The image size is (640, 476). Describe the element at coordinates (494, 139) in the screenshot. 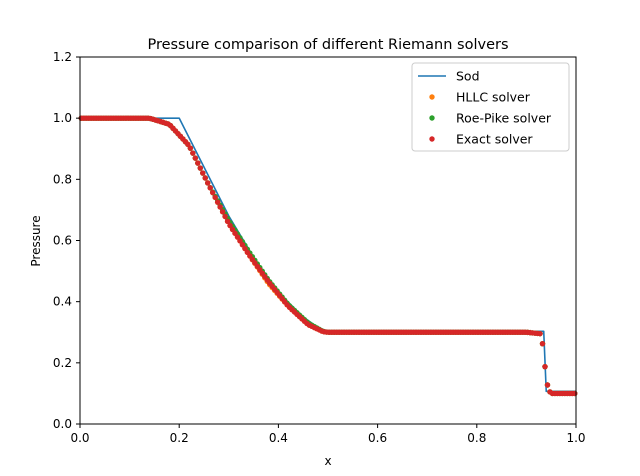

I see `legend-label-exact-solver: Exact solver` at that location.